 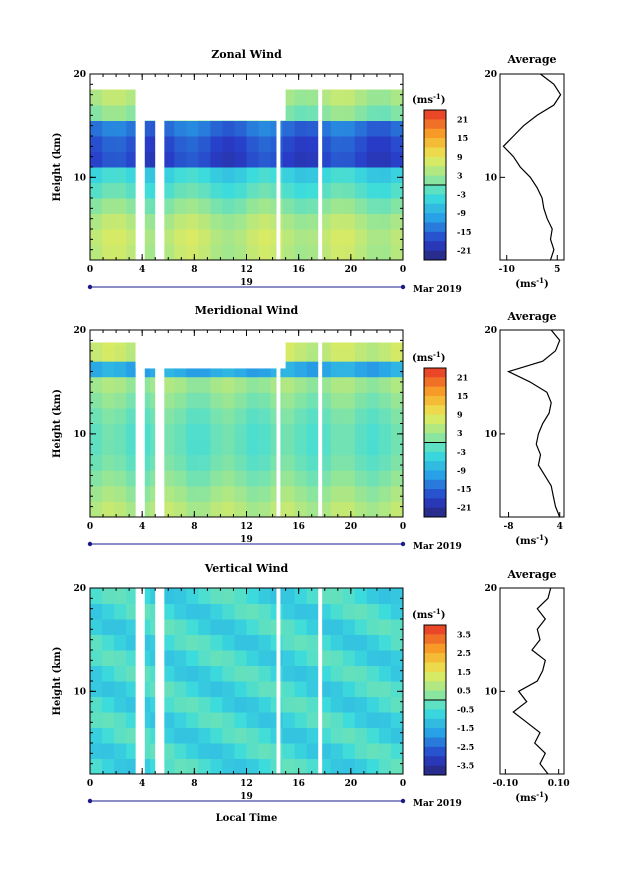 I want to click on profile-frame, so click(x=532, y=681).